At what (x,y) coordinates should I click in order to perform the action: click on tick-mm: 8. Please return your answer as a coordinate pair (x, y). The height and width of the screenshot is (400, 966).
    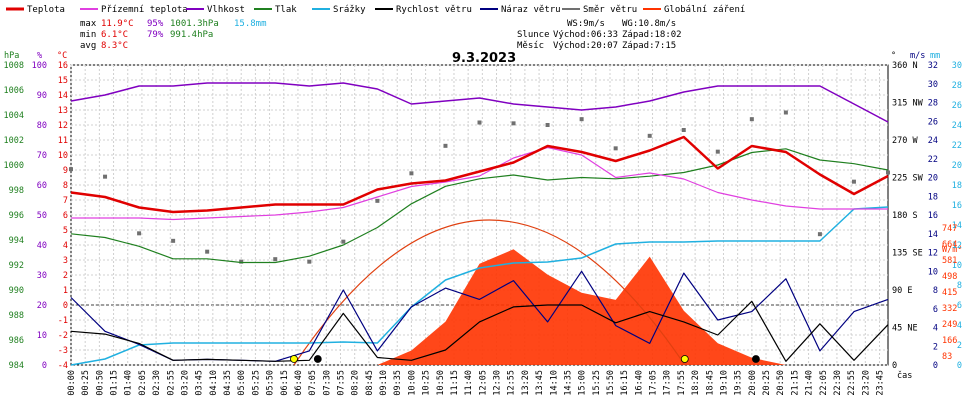
    Looking at the image, I should click on (959, 286).